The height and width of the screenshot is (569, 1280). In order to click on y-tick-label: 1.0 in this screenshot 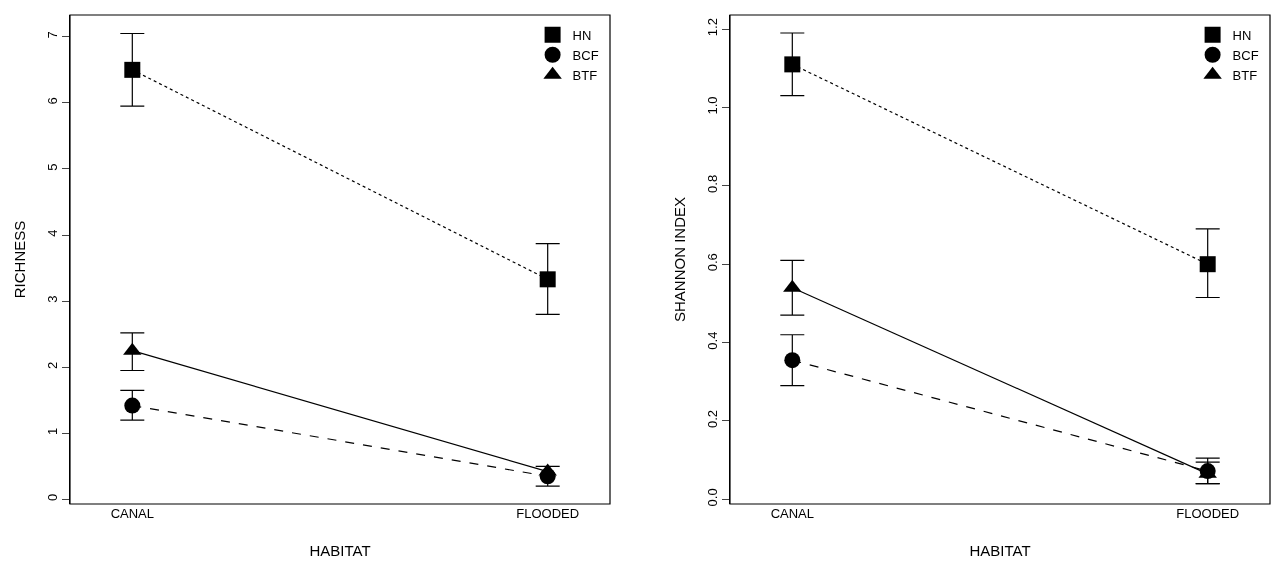, I will do `click(712, 105)`.